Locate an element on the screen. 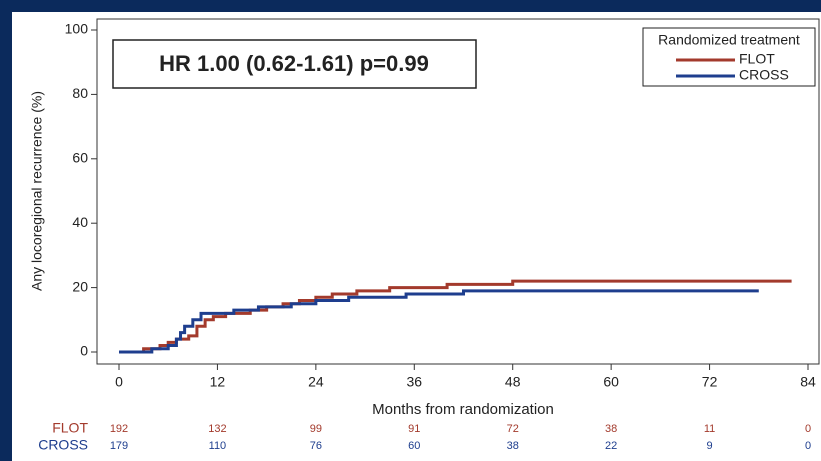  x-tick-label: 72 is located at coordinates (710, 382).